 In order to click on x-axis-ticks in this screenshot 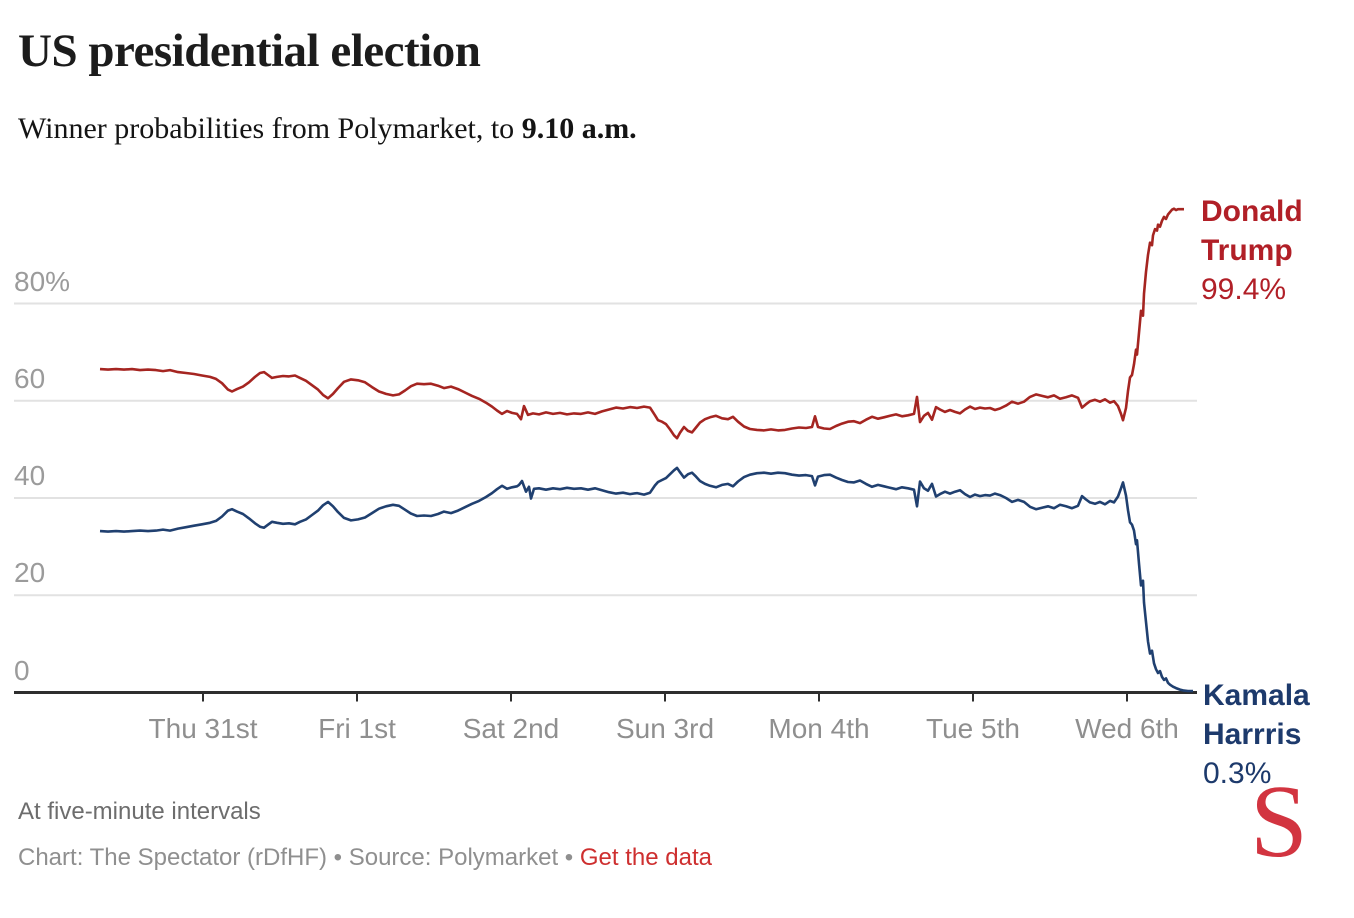, I will do `click(665, 698)`.